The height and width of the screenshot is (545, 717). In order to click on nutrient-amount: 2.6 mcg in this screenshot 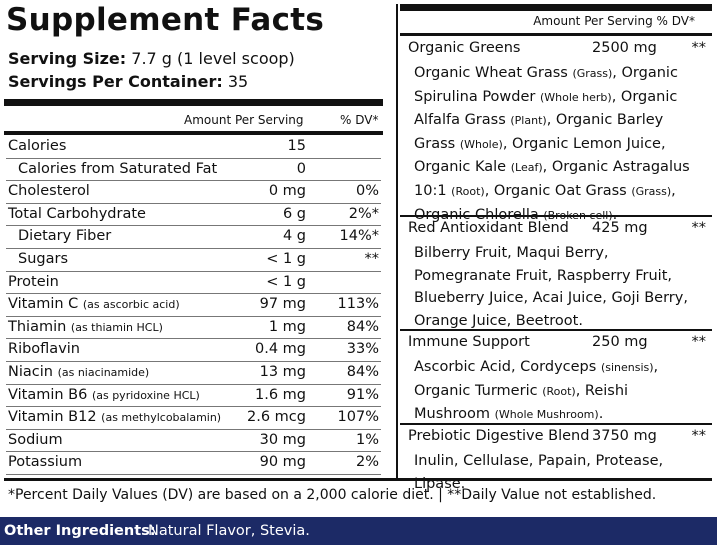, I will do `click(276, 417)`.